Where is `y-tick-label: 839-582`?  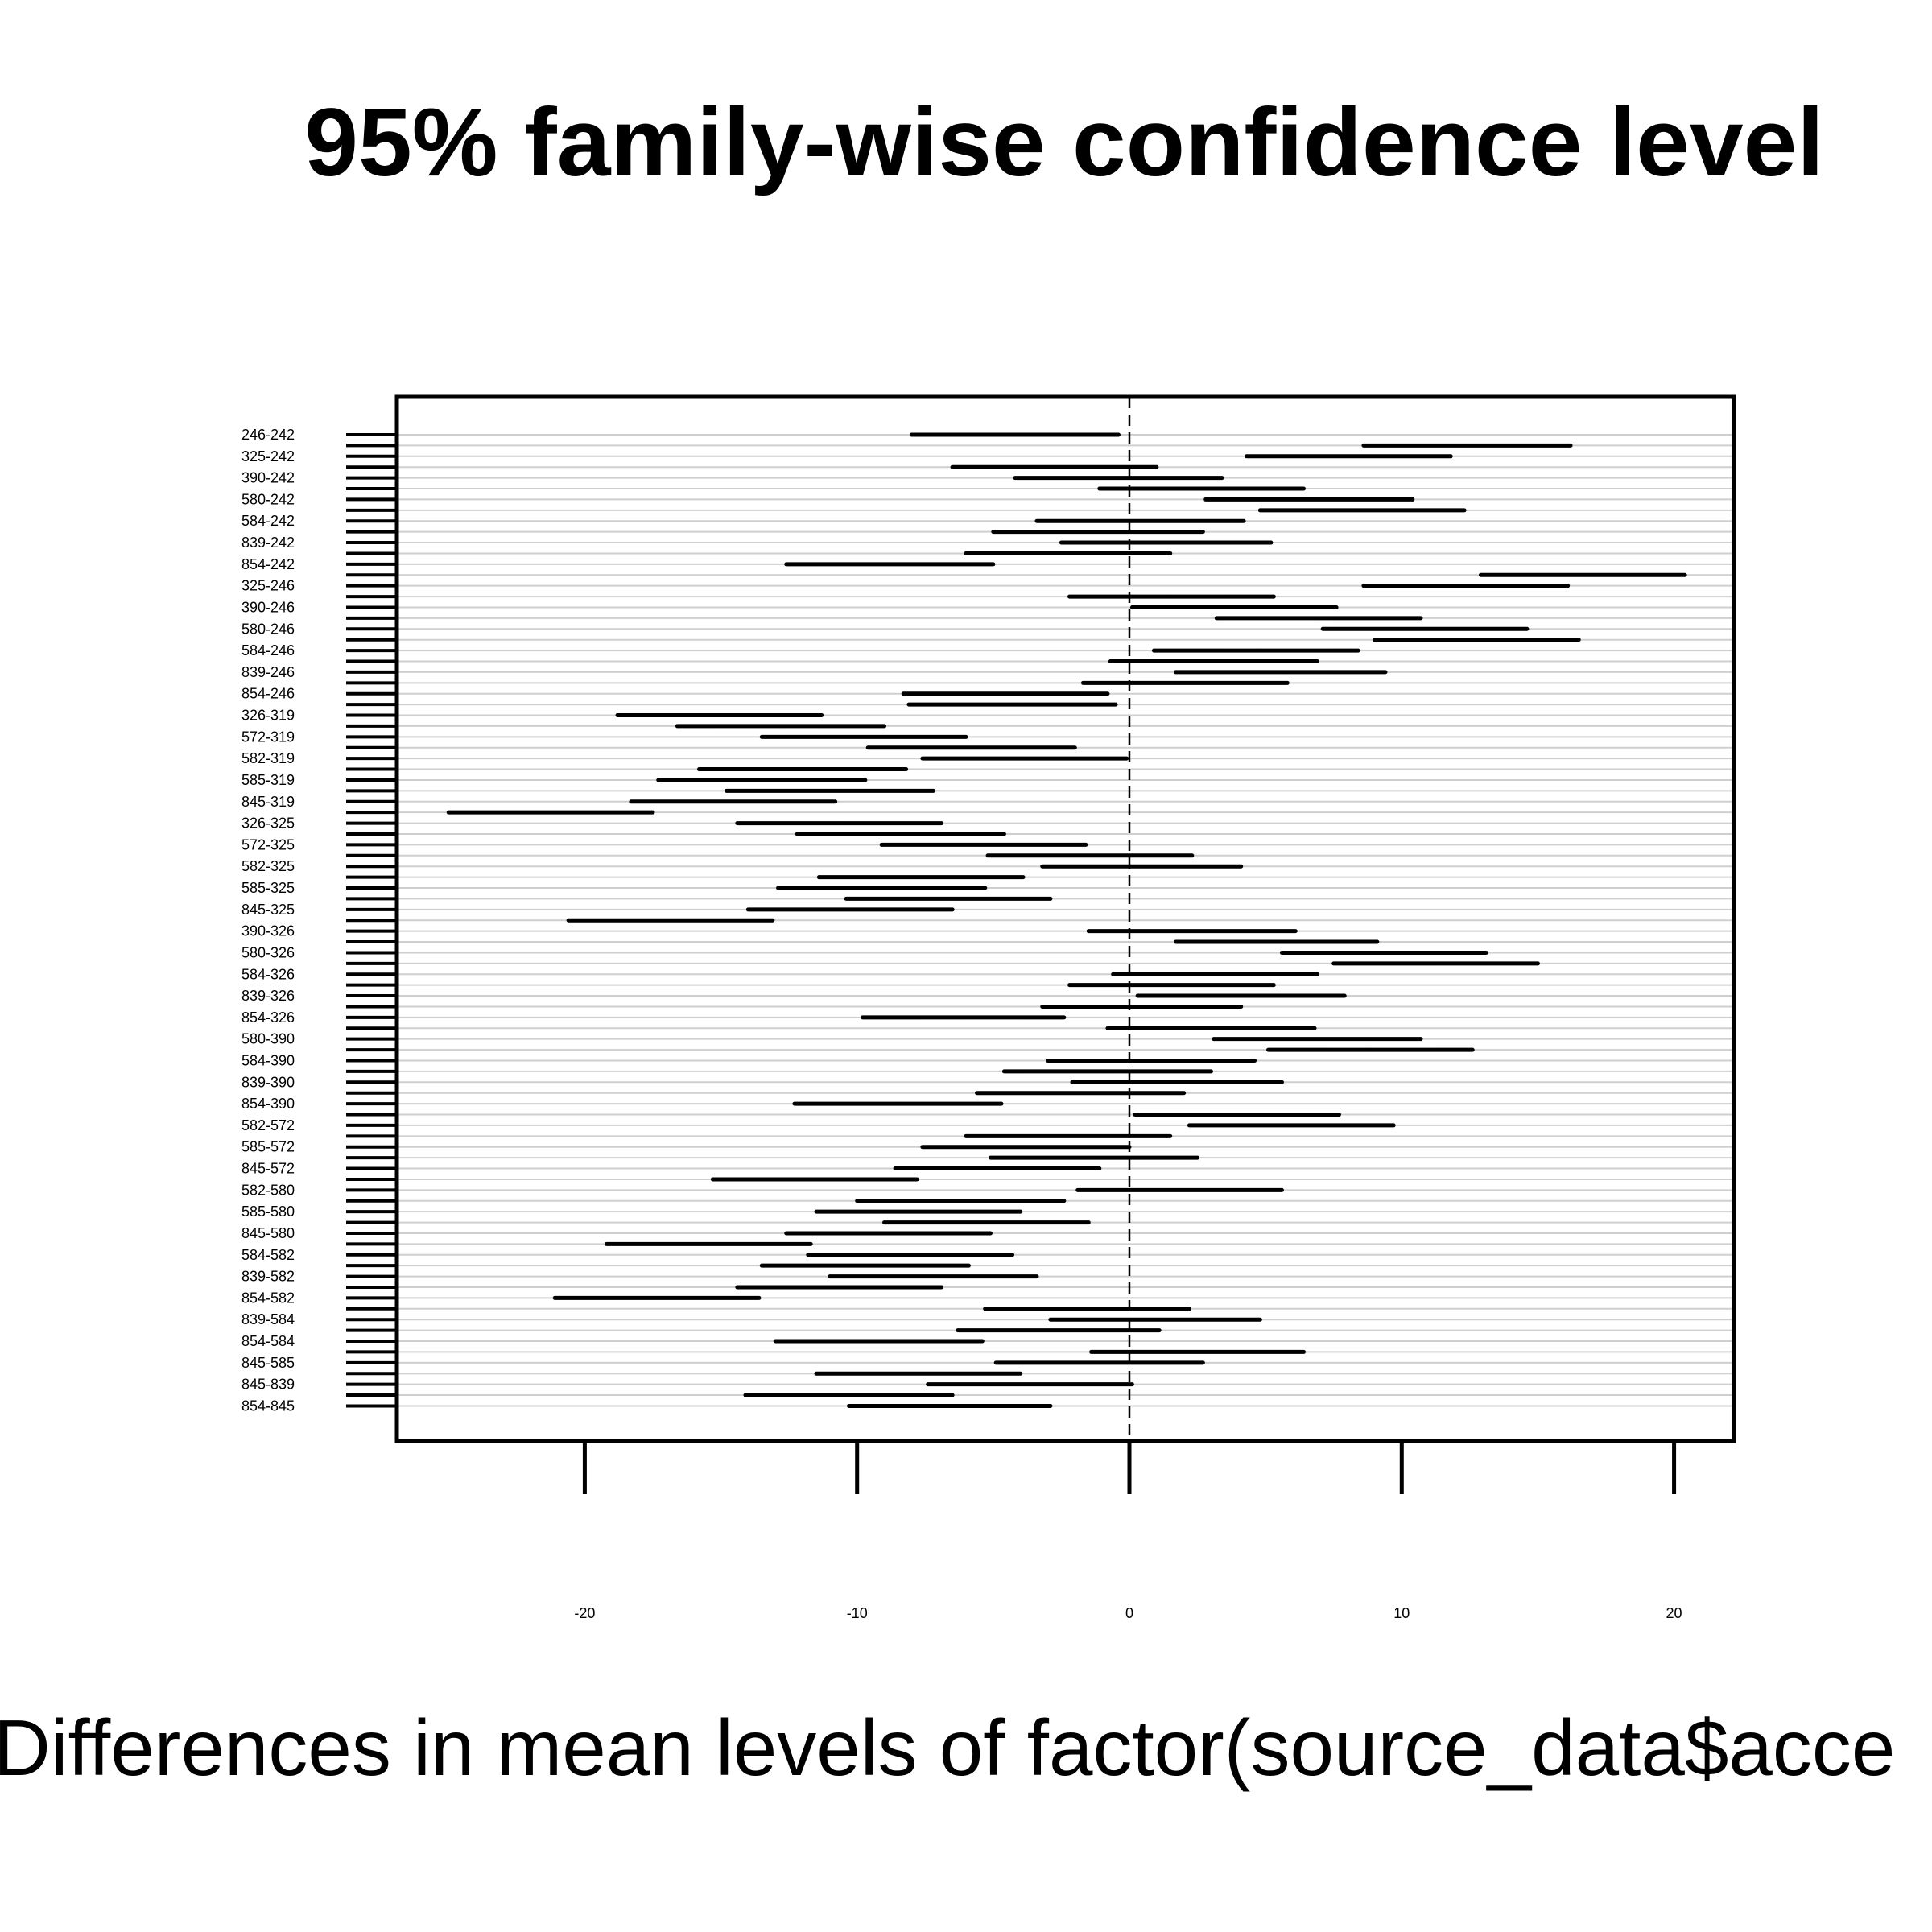
y-tick-label: 839-582 is located at coordinates (268, 1277).